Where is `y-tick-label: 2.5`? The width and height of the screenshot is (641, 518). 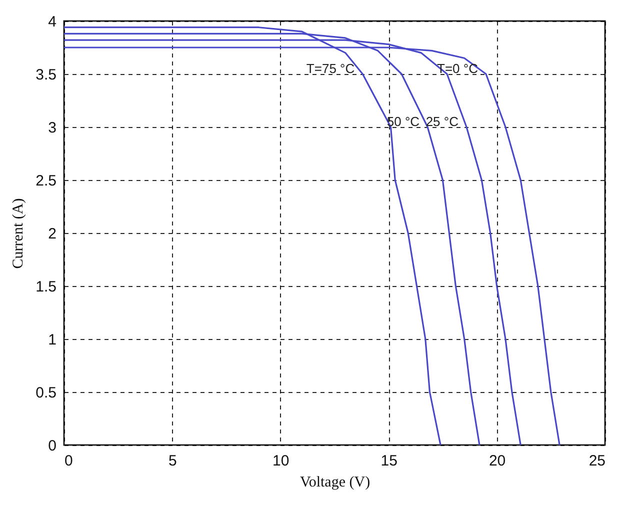 y-tick-label: 2.5 is located at coordinates (46, 181).